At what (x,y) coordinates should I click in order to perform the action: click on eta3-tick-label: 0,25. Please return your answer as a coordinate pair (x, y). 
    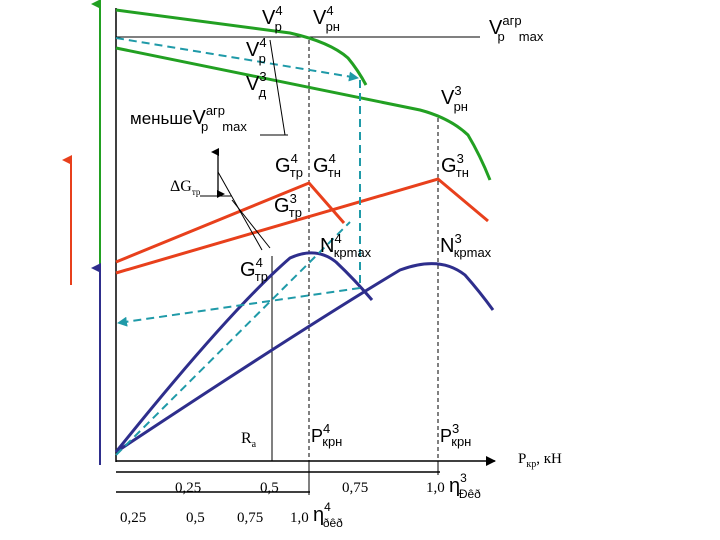
    Looking at the image, I should click on (188, 488).